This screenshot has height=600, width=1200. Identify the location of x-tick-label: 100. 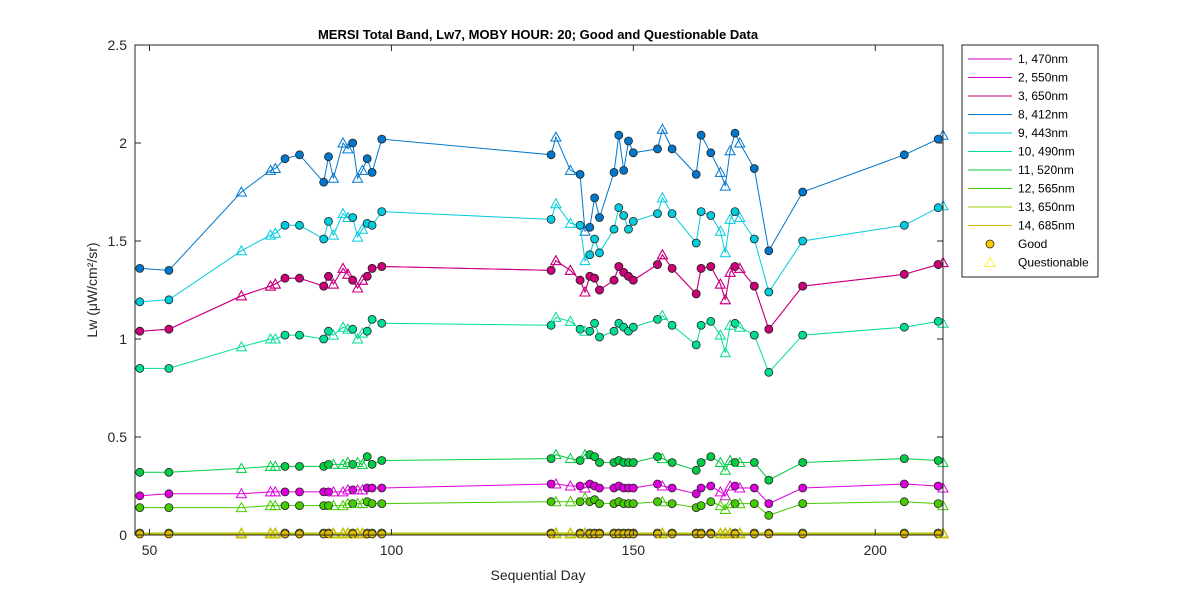
(392, 550).